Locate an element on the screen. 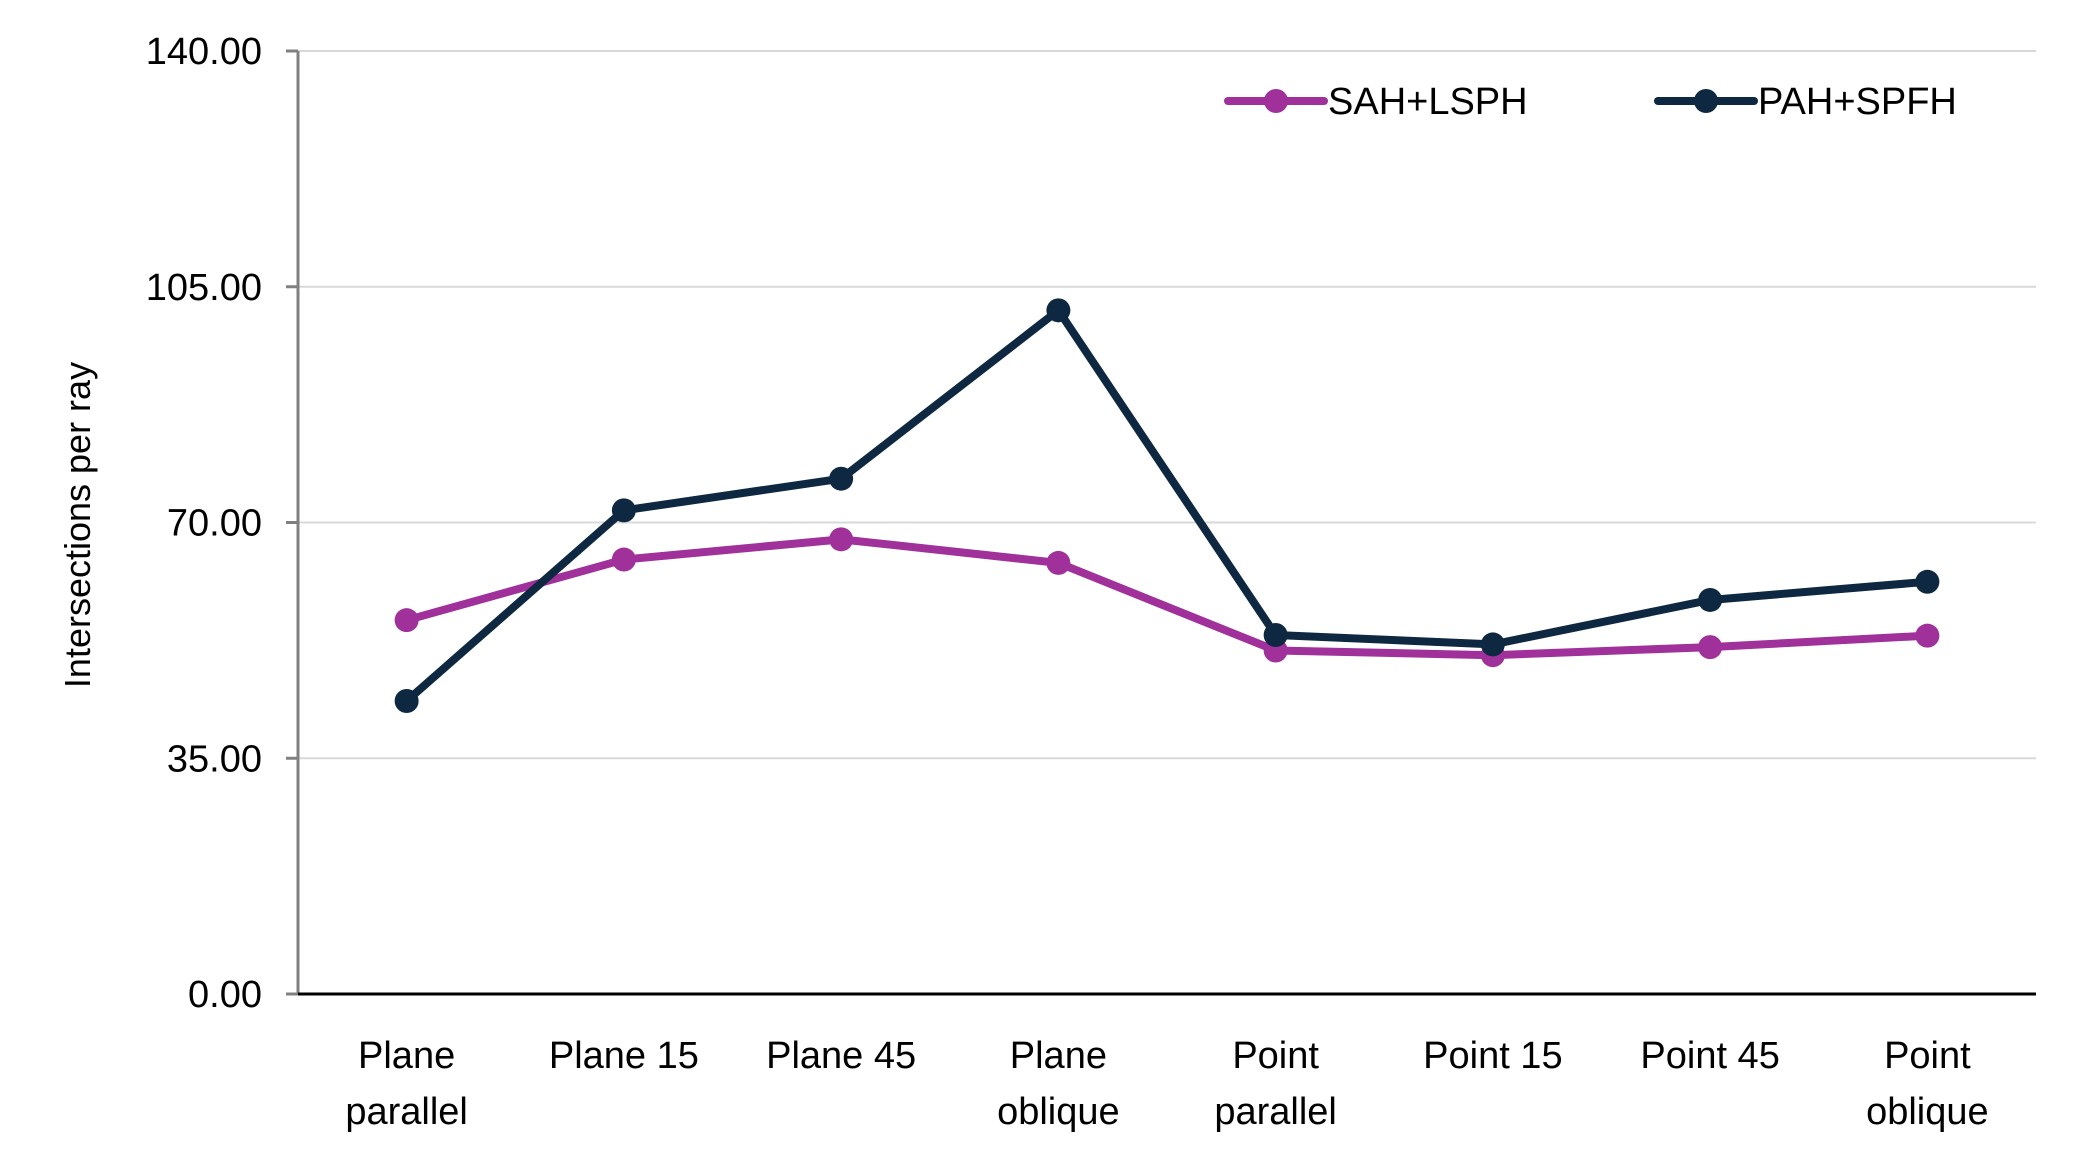 This screenshot has height=1161, width=2076. y-tick-label: 35.00 is located at coordinates (214, 759).